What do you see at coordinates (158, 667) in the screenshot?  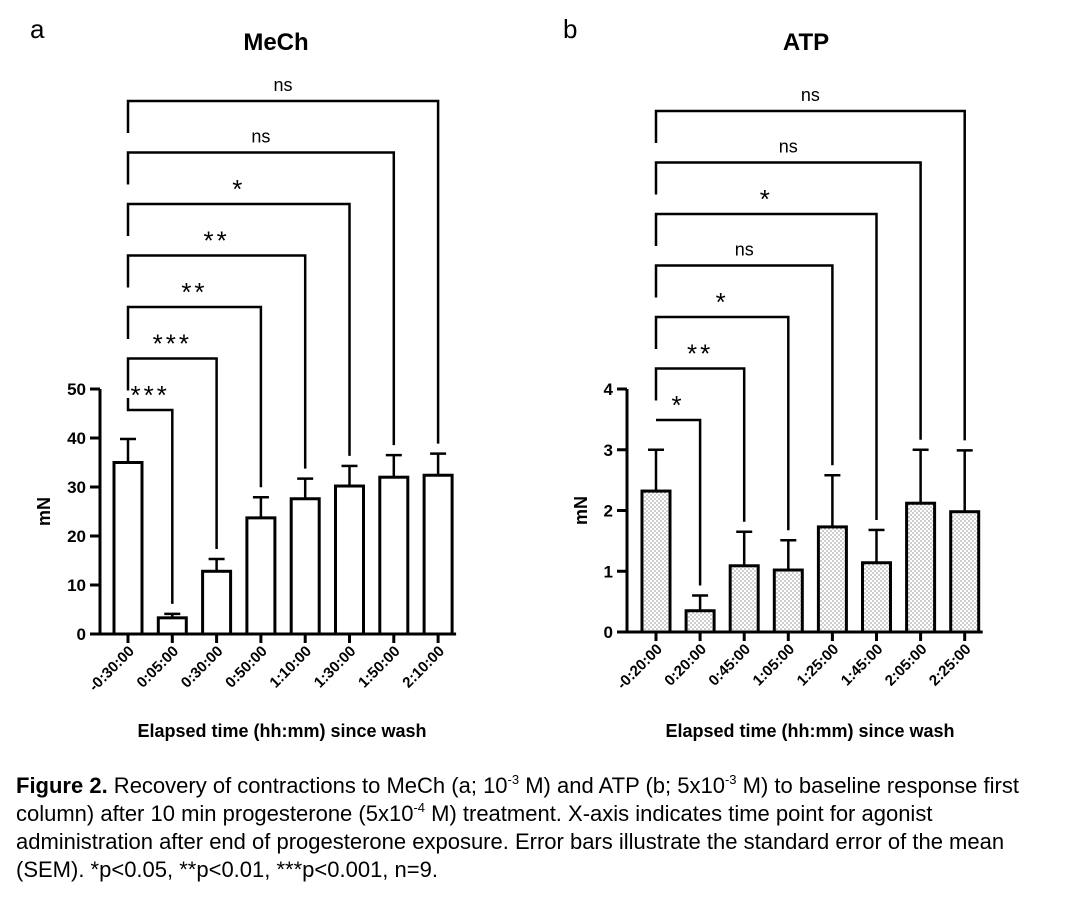 I see `x-tick-label: 0:05:00` at bounding box center [158, 667].